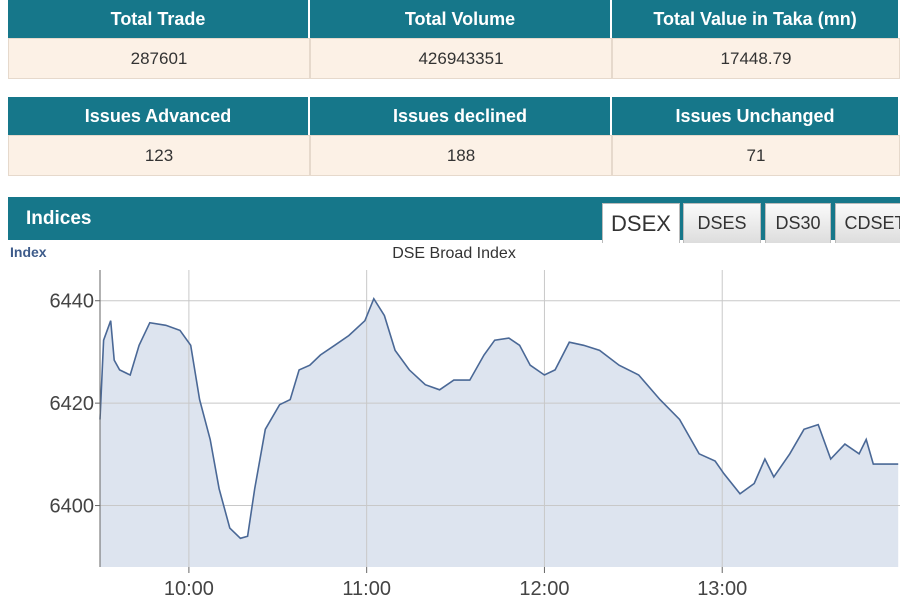  What do you see at coordinates (461, 155) in the screenshot?
I see `table-cell: 188` at bounding box center [461, 155].